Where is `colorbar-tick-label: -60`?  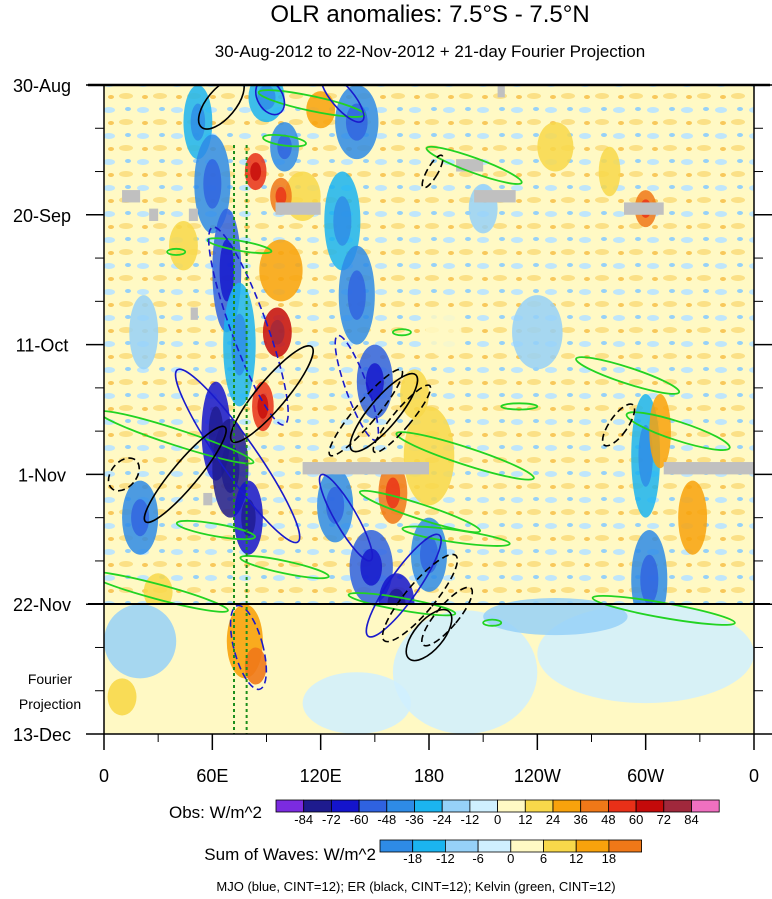
colorbar-tick-label: -60 is located at coordinates (359, 819).